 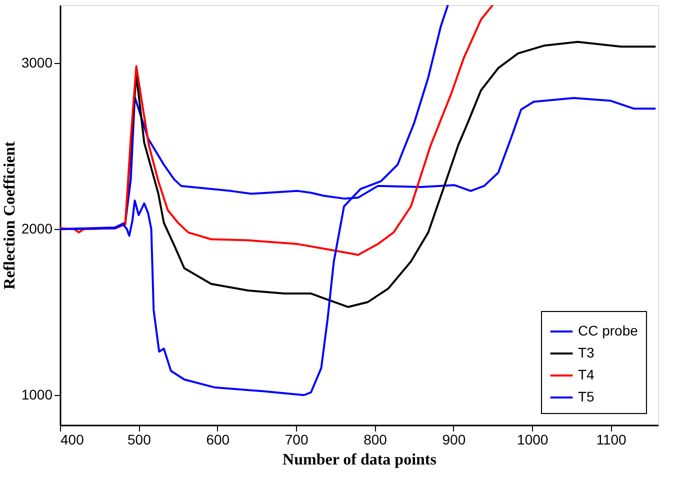 I want to click on y-axis-title: Reflection Coefficient, so click(x=9, y=215).